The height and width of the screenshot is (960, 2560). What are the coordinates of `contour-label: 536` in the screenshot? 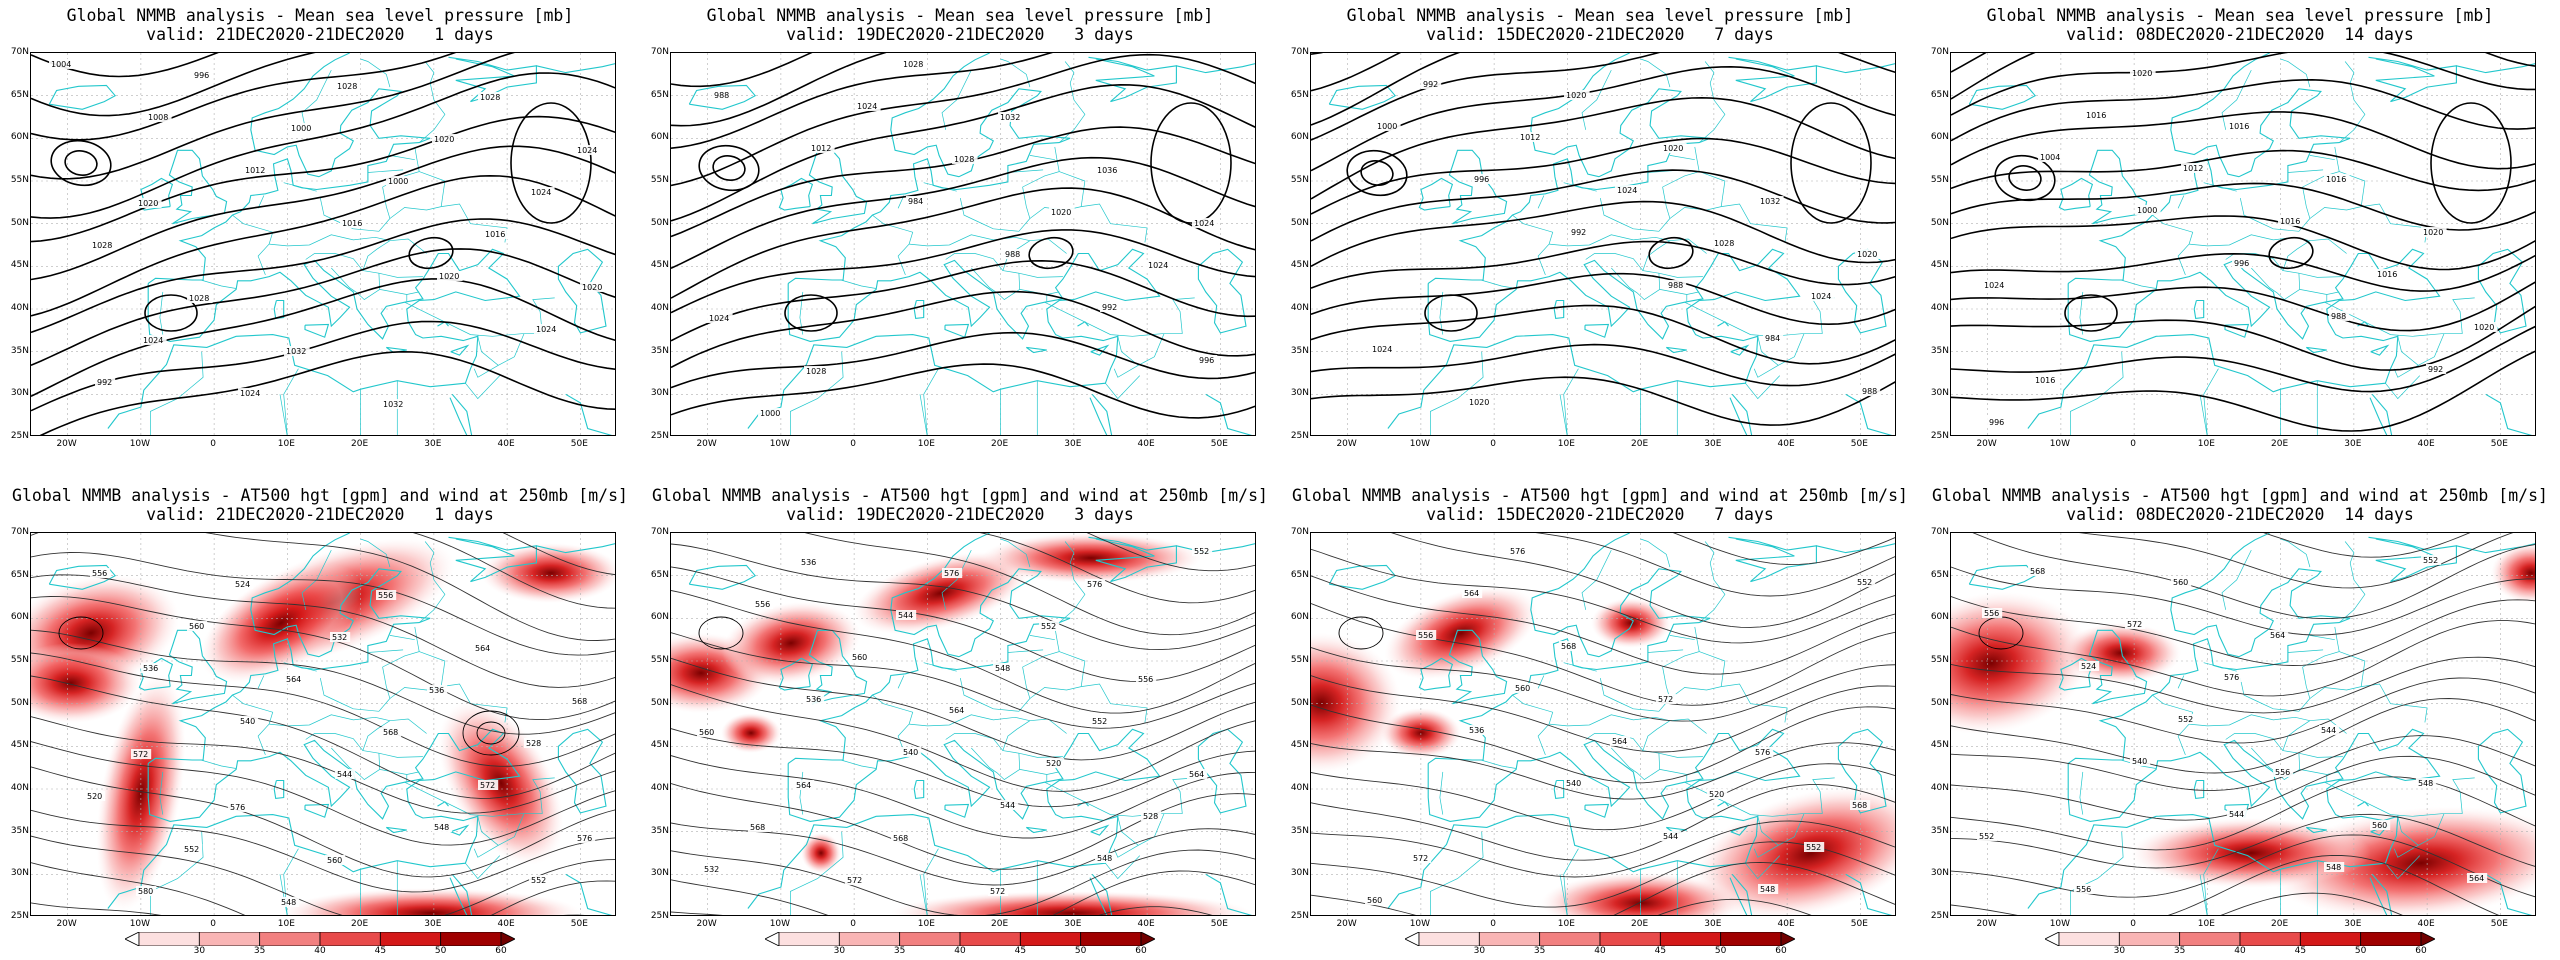 It's located at (1476, 730).